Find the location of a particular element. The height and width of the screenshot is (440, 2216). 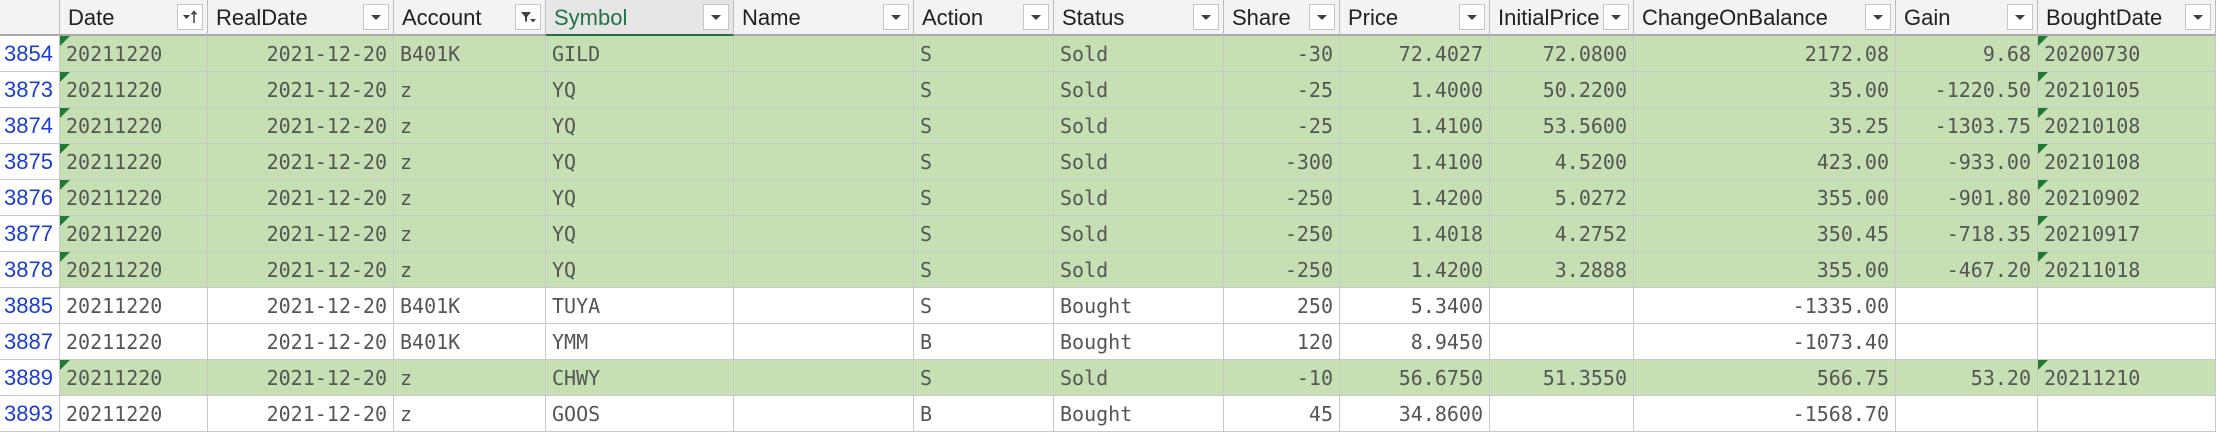

cell-initialprice: 3.2888 is located at coordinates (1562, 270).